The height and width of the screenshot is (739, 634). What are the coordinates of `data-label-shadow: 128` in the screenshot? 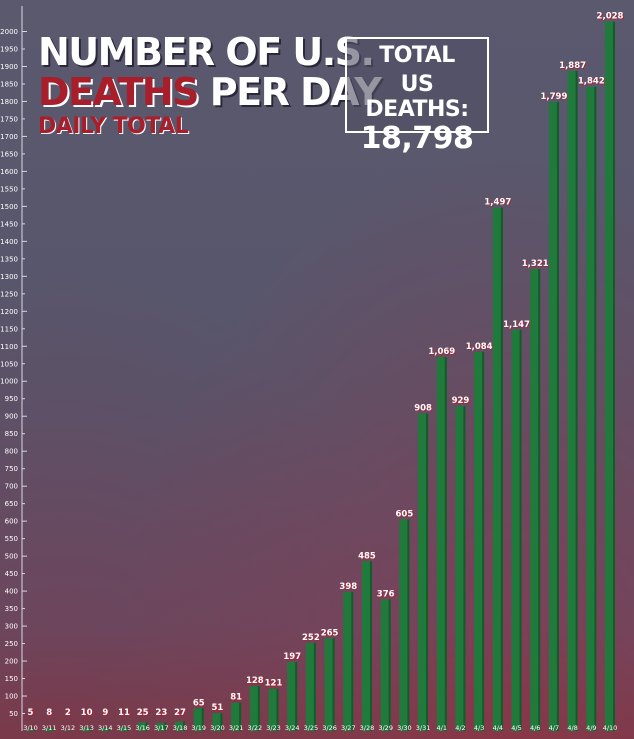 It's located at (256, 682).